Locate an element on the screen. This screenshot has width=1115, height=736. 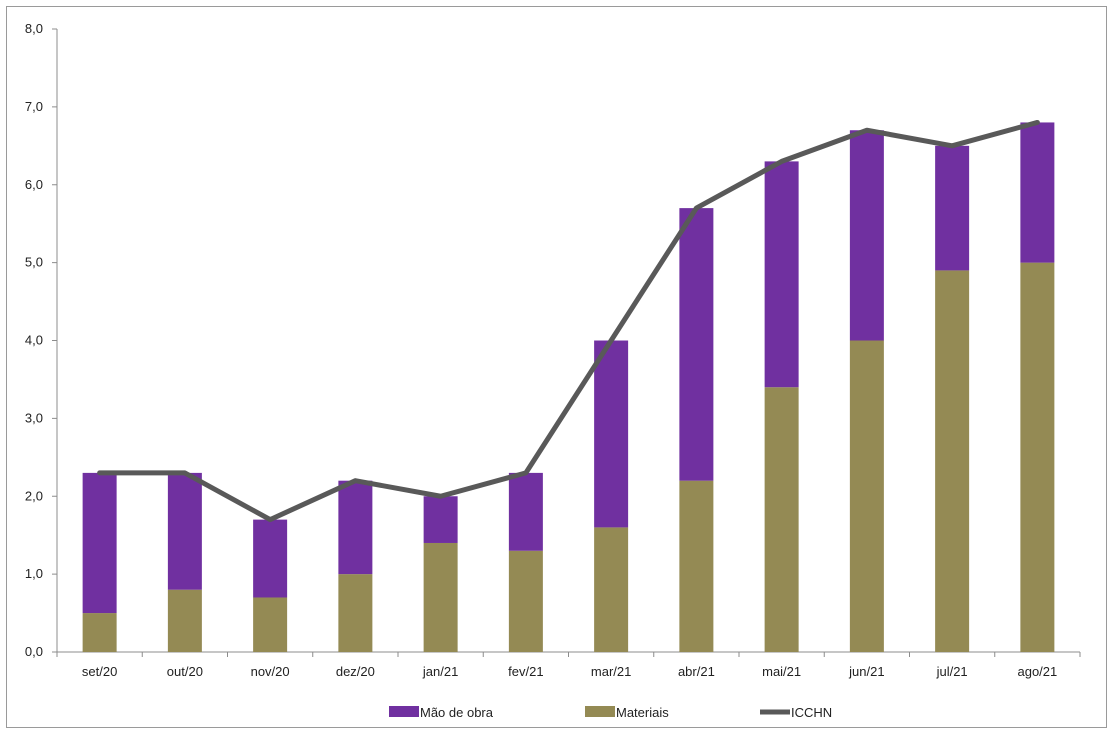
x-tick-label: mai/21 is located at coordinates (781, 671).